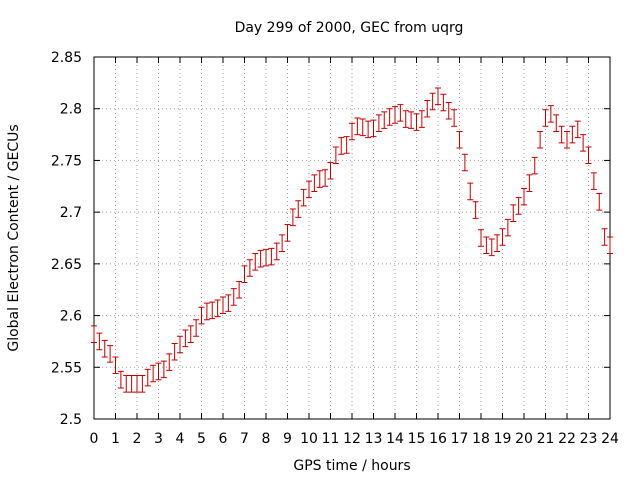 This screenshot has height=480, width=640. Describe the element at coordinates (351, 466) in the screenshot. I see `x-axis-label: GPS time / hours` at that location.